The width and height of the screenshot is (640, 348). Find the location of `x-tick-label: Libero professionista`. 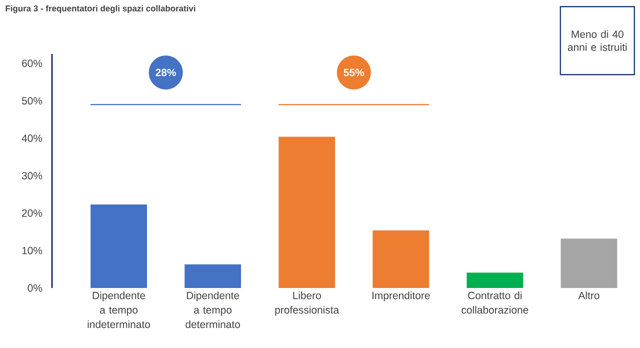

x-tick-label: Libero professionista is located at coordinates (307, 304).